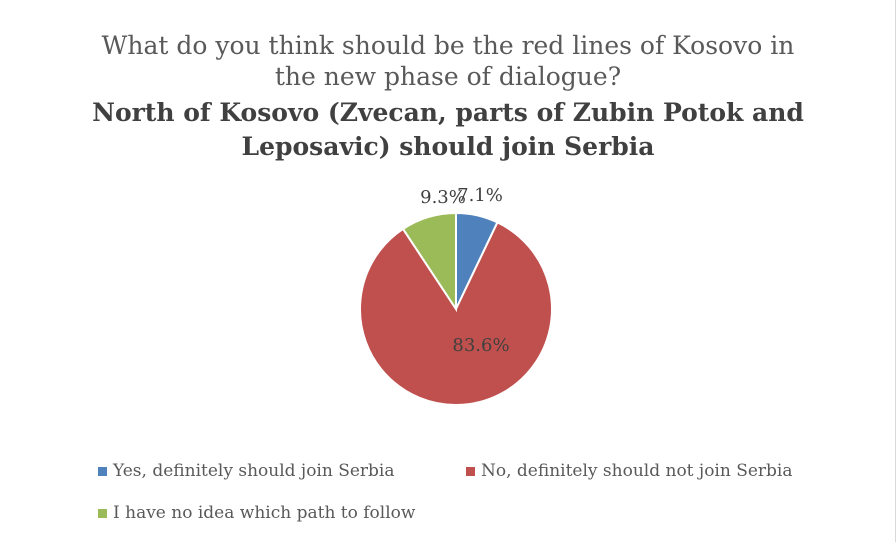 This screenshot has height=542, width=896. I want to click on chart-title-line-2: the new phase of dialogue?, so click(448, 76).